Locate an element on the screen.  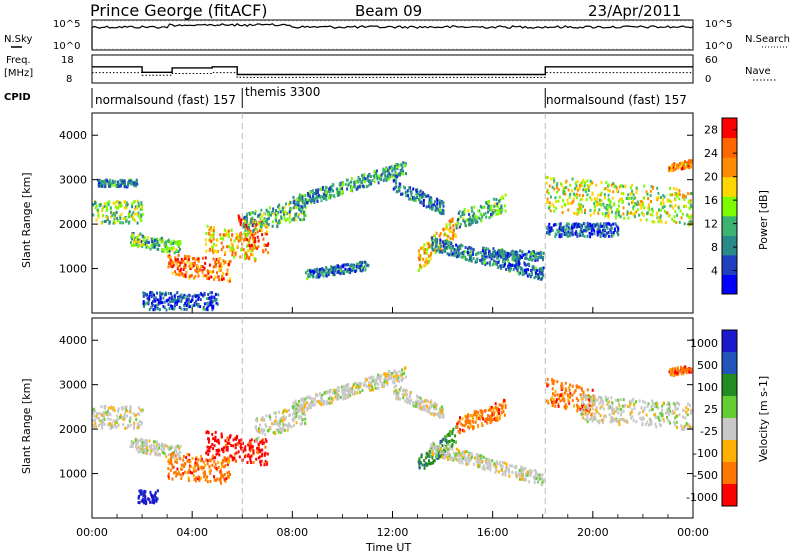
date-title: 23/Apr/2011 is located at coordinates (634, 11).